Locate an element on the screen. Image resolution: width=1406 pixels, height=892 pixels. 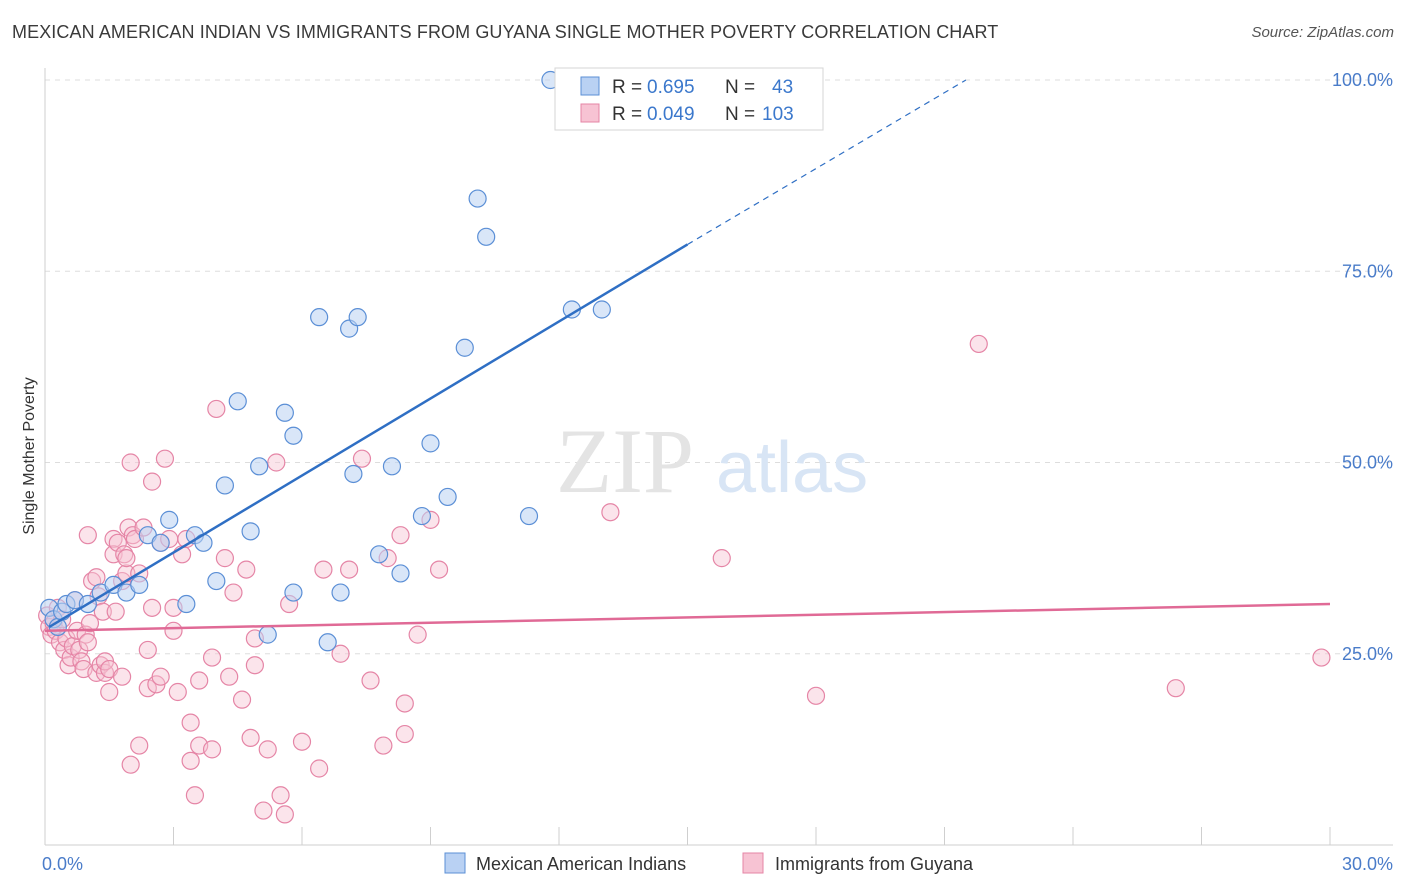
stats-r-label-2: R = is located at coordinates (627, 114).